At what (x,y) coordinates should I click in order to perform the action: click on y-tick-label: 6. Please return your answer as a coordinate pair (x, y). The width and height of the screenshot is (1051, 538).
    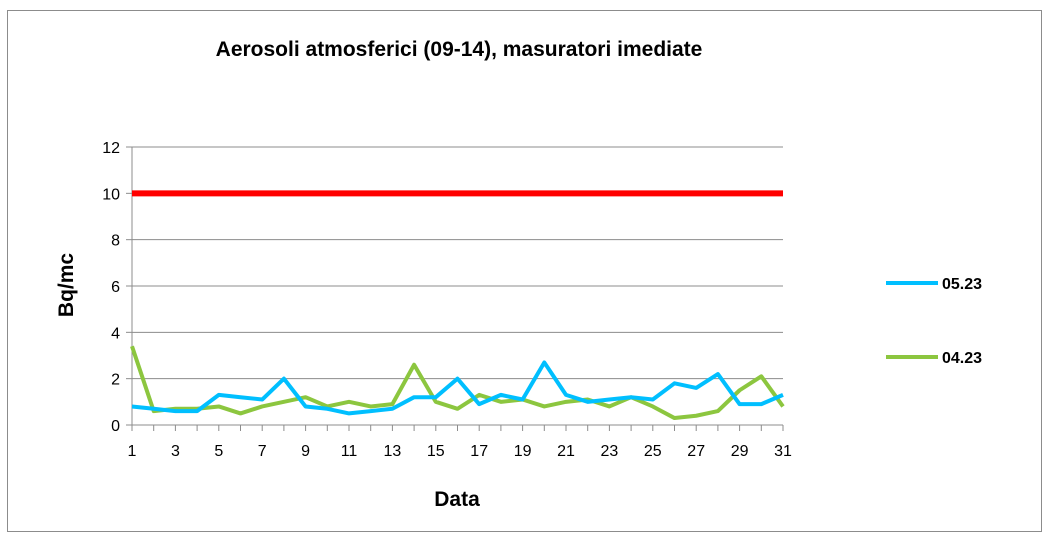
    Looking at the image, I should click on (115, 287).